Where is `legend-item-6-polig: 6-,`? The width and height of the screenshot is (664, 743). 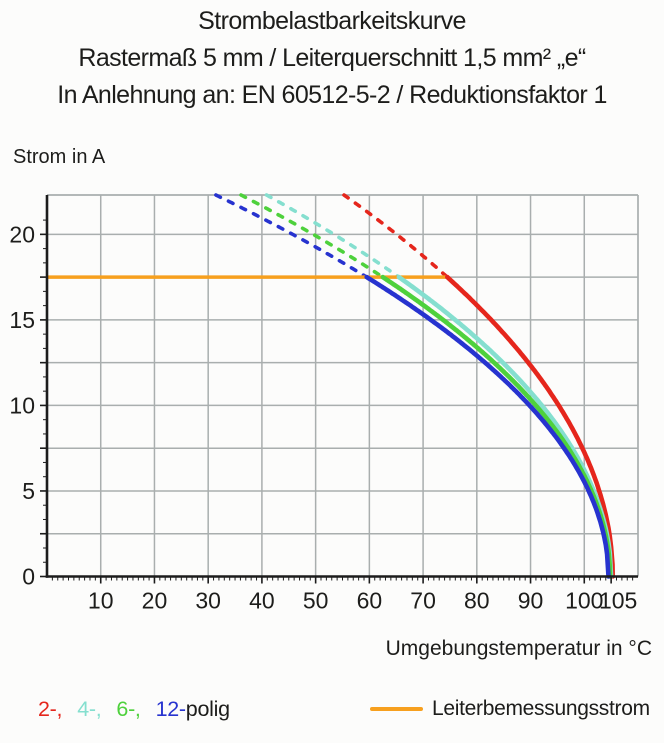
legend-item-6-polig: 6-, is located at coordinates (128, 709).